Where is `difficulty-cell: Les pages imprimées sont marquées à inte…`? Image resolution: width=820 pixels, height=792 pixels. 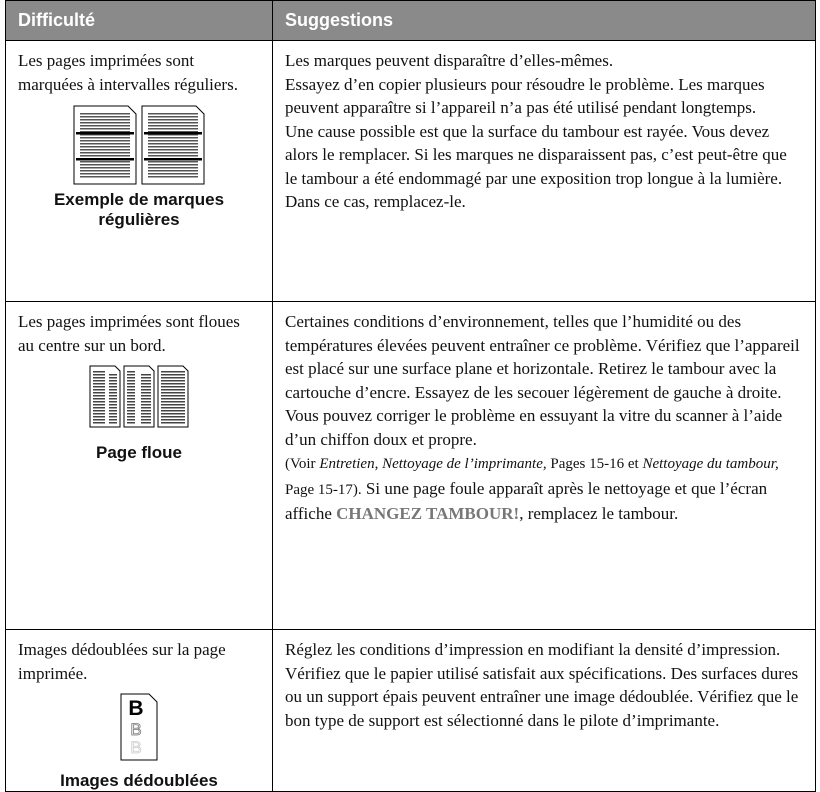 difficulty-cell: Les pages imprimées sont marquées à inte… is located at coordinates (139, 171).